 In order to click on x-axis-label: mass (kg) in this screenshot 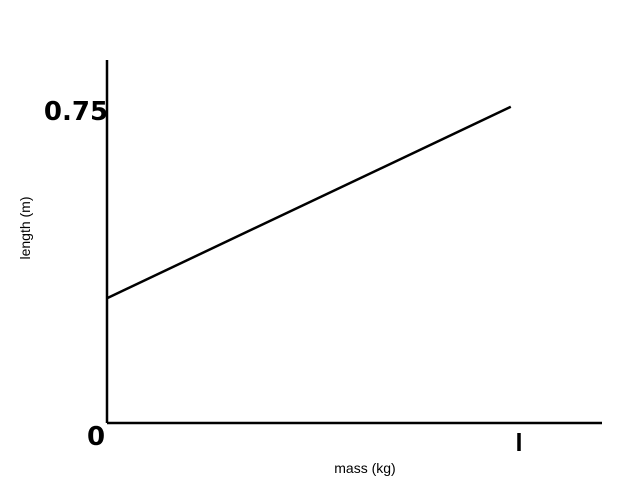, I will do `click(364, 468)`.